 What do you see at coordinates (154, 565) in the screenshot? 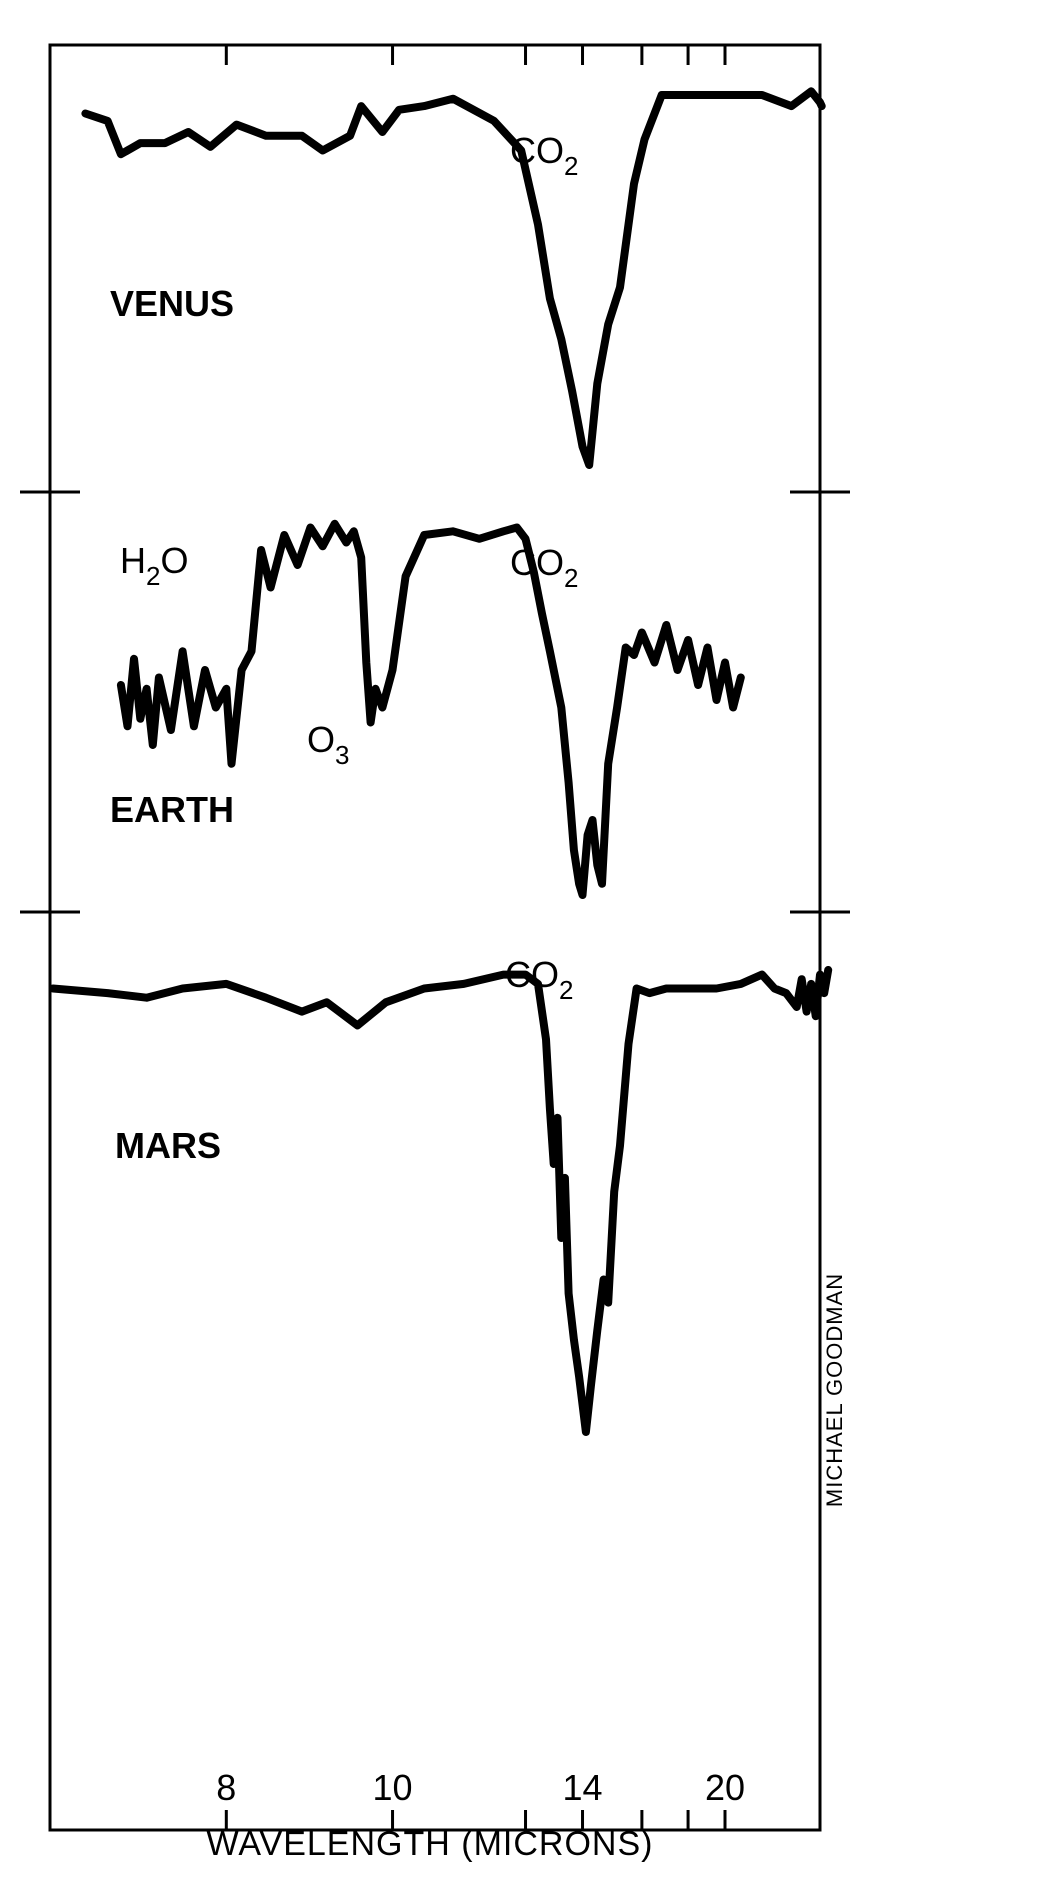
I see `molecule-label: H2O` at bounding box center [154, 565].